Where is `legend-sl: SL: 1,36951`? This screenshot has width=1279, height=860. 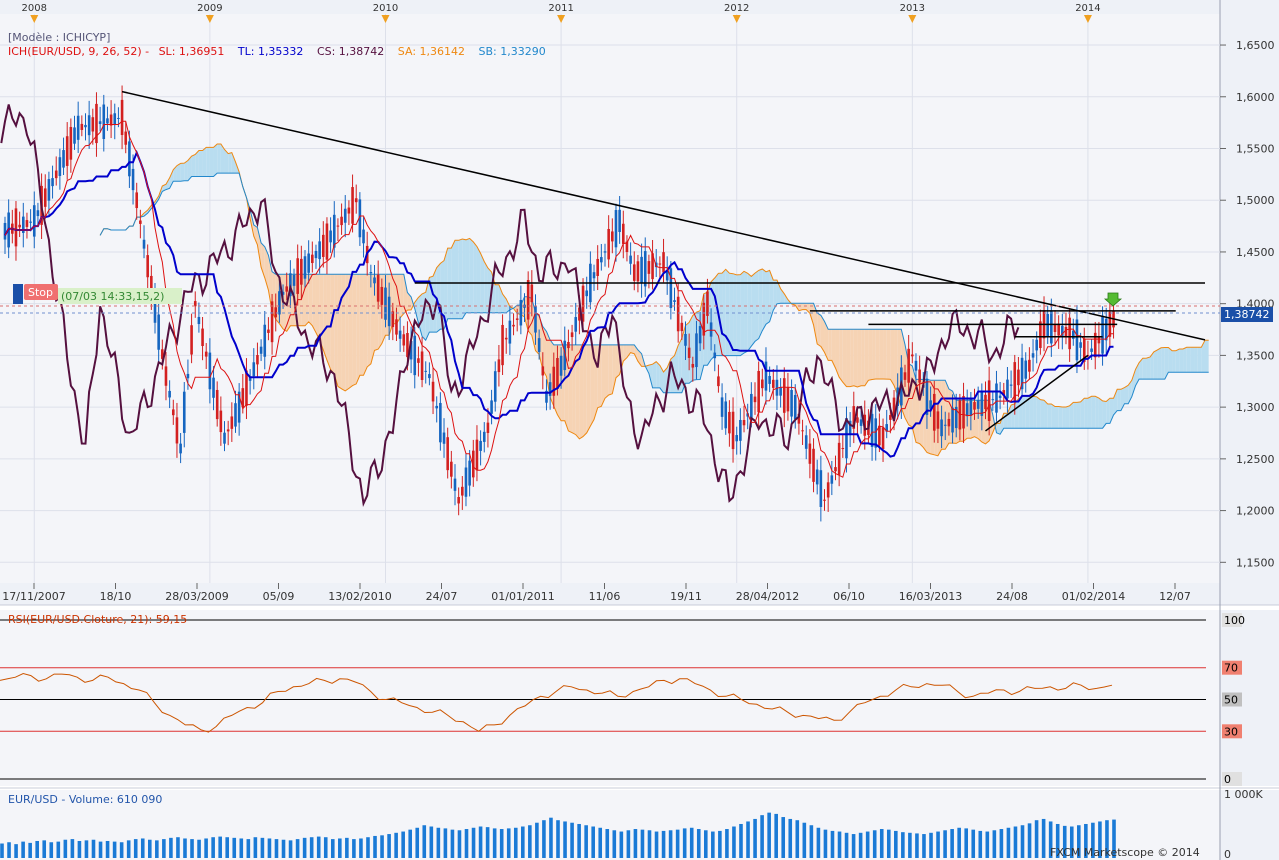 legend-sl: SL: 1,36951 is located at coordinates (192, 51).